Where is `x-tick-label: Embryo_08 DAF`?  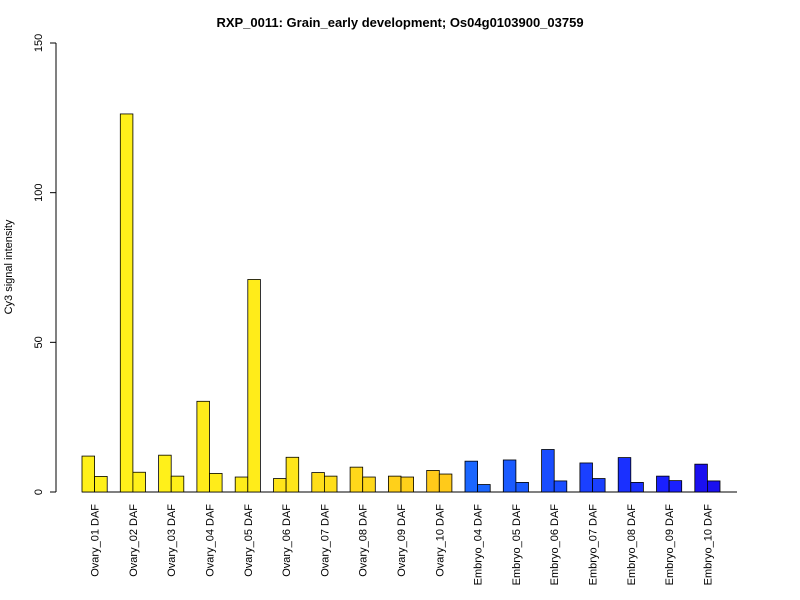 x-tick-label: Embryo_08 DAF is located at coordinates (632, 545).